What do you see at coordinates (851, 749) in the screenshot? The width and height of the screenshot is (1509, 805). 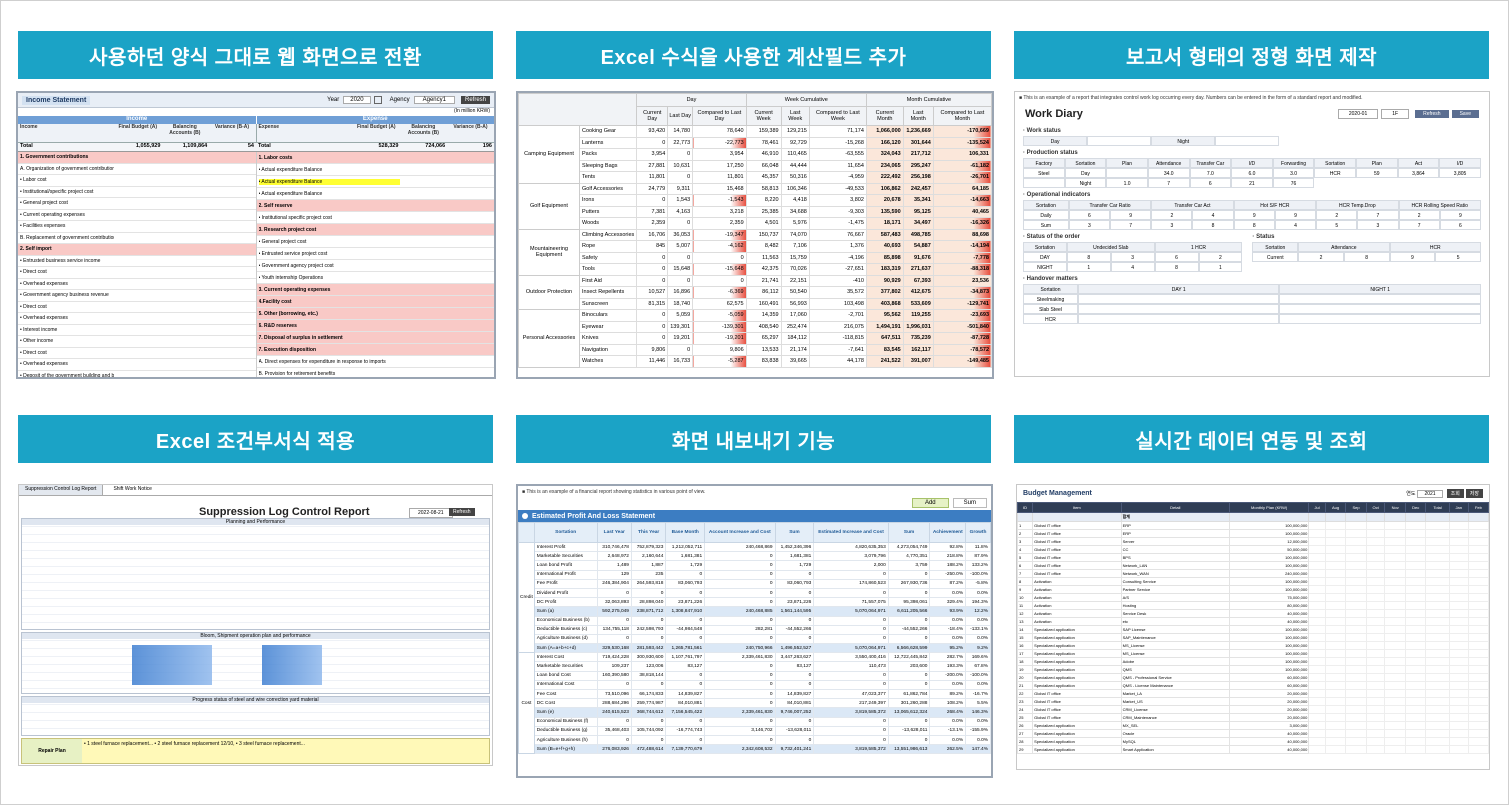 I see `fin-cell: 3,819,585,372` at bounding box center [851, 749].